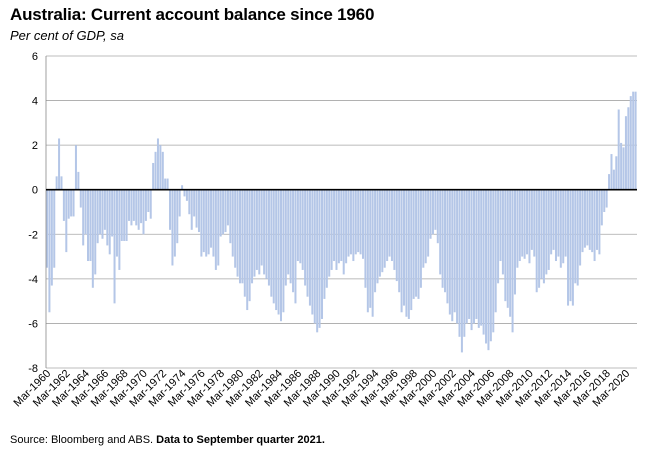 The width and height of the screenshot is (650, 455). What do you see at coordinates (240, 440) in the screenshot?
I see `data-period-note: Data to September quarter 2021.` at bounding box center [240, 440].